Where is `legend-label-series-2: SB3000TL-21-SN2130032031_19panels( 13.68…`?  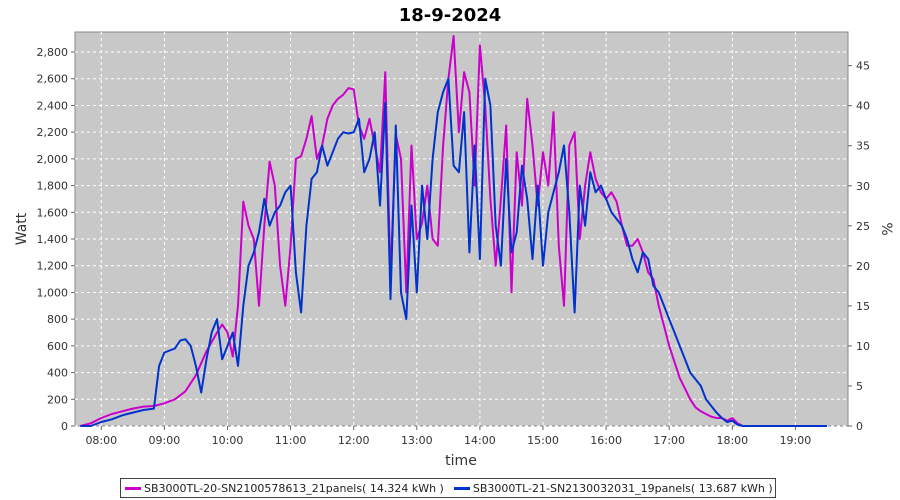 legend-label-series-2: SB3000TL-21-SN2130032031_19panels( 13.68… is located at coordinates (622, 488).